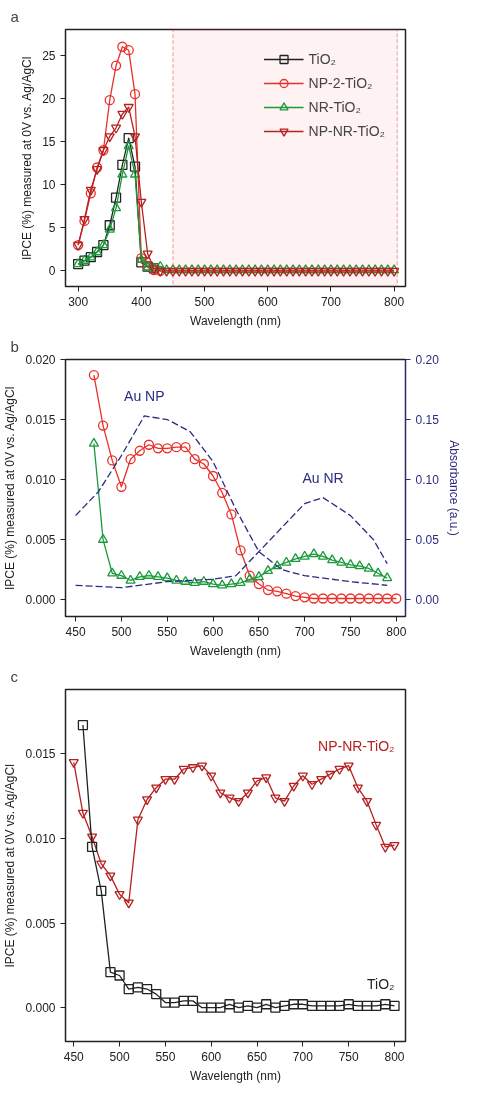  What do you see at coordinates (15, 16) in the screenshot?
I see `chart-title: a` at bounding box center [15, 16].